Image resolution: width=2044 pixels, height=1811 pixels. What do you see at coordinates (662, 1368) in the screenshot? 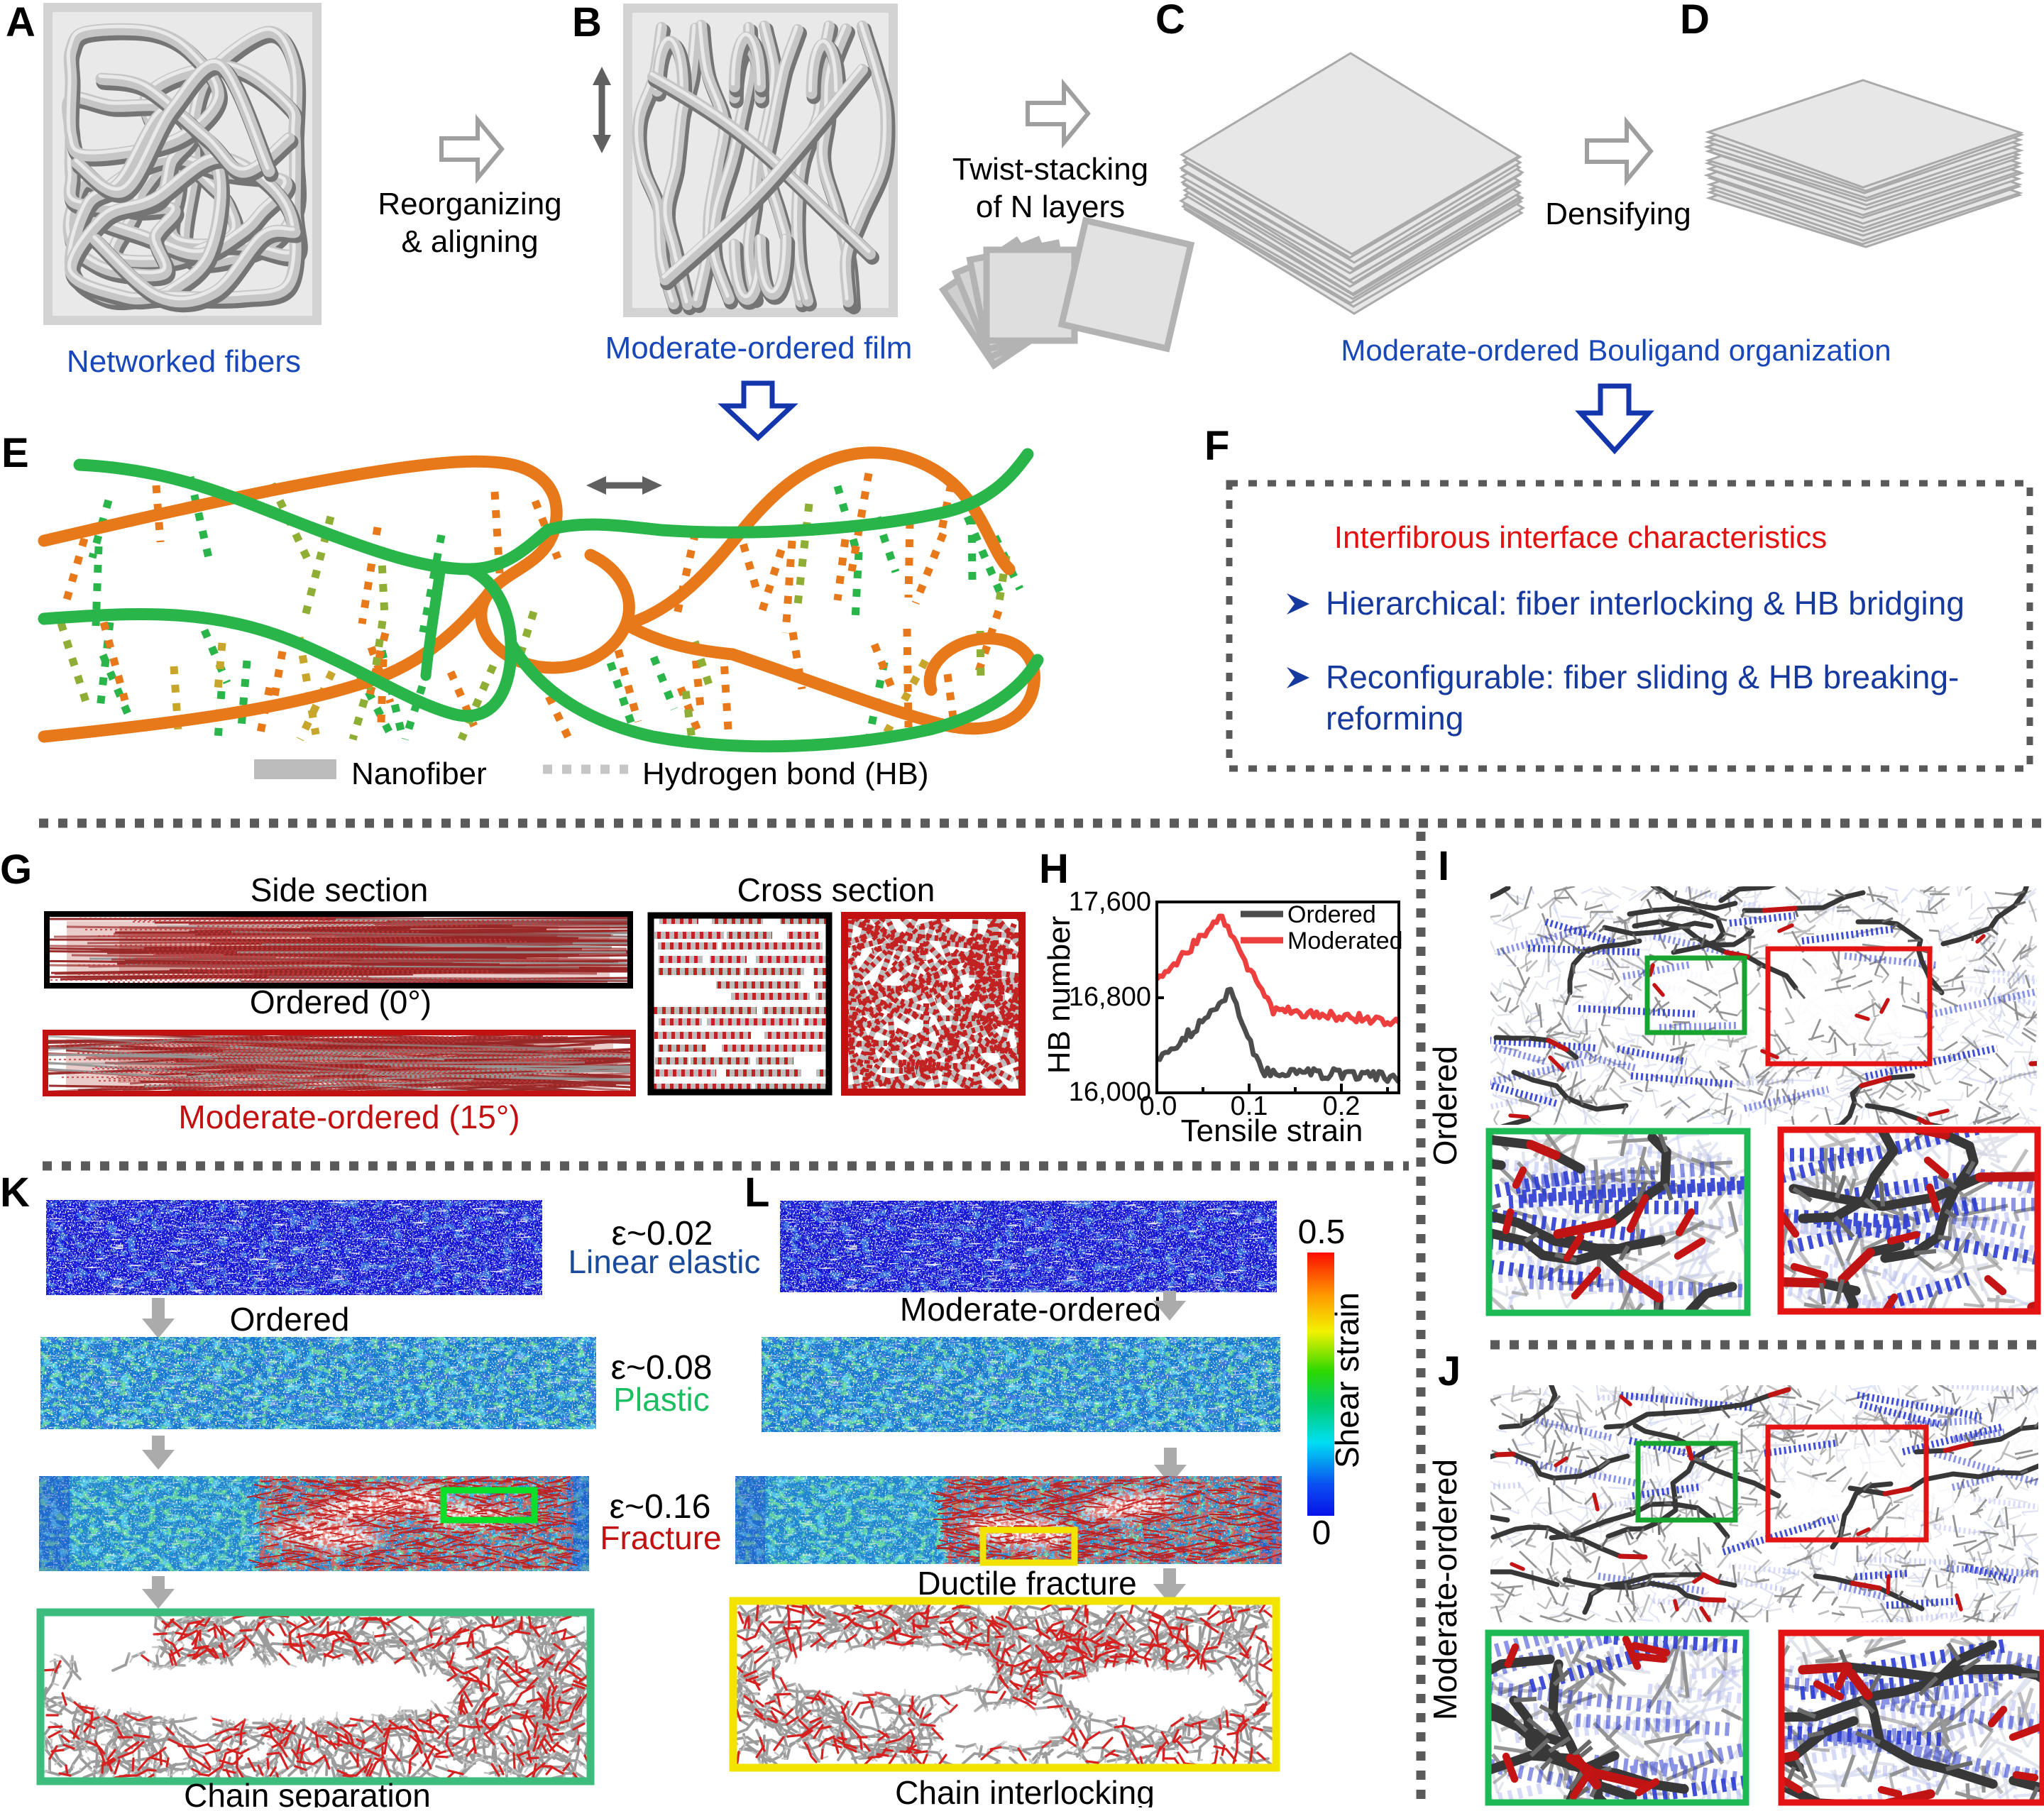
I see `svg-text: ε~0.08` at bounding box center [662, 1368].